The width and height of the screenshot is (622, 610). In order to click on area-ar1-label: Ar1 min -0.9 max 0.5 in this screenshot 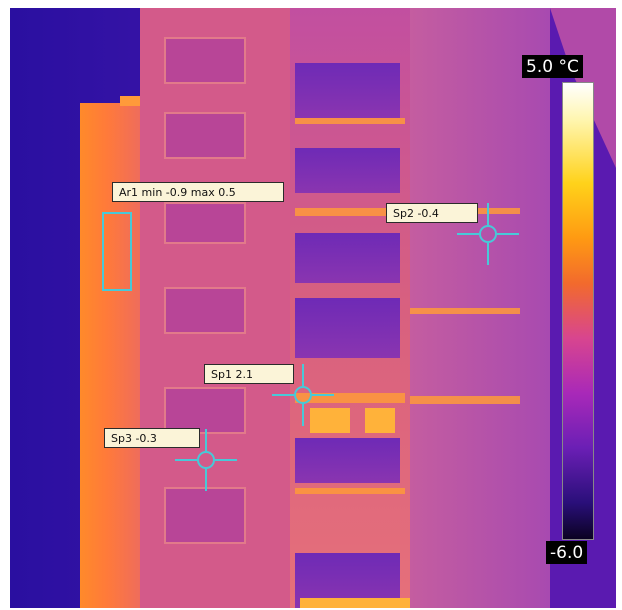, I will do `click(198, 192)`.